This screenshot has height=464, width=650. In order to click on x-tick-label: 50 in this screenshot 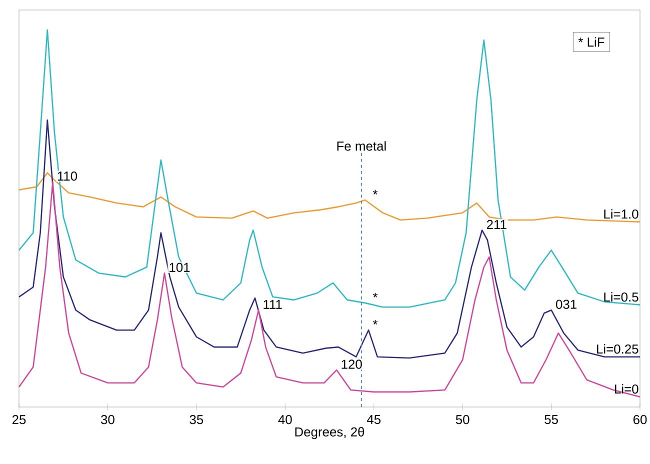, I will do `click(463, 419)`.